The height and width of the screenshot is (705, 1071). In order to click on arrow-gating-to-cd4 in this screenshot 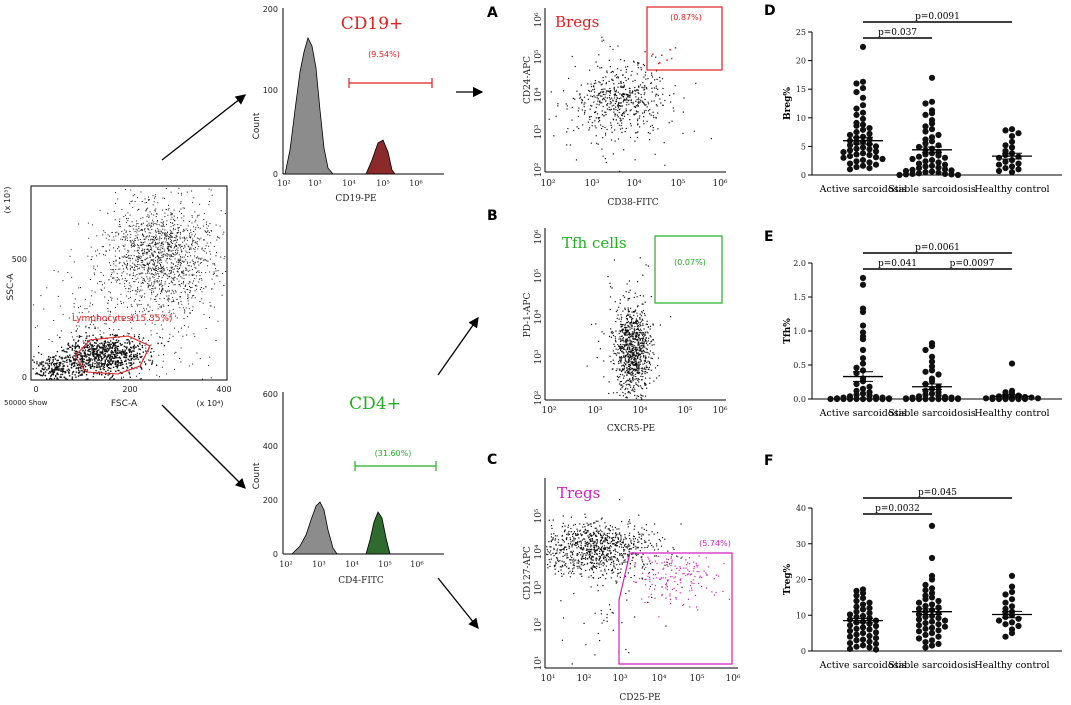, I will do `click(203, 446)`.